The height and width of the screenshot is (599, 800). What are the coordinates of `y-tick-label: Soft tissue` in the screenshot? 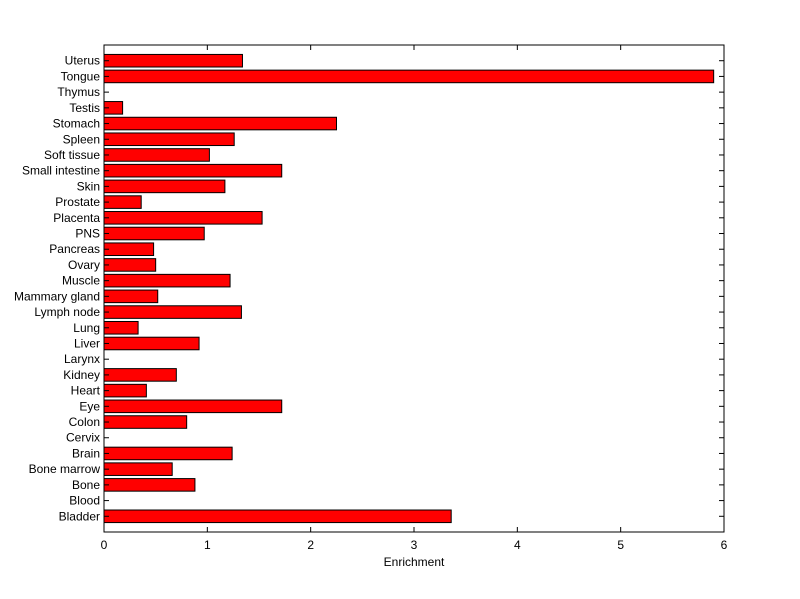 It's located at (72, 155).